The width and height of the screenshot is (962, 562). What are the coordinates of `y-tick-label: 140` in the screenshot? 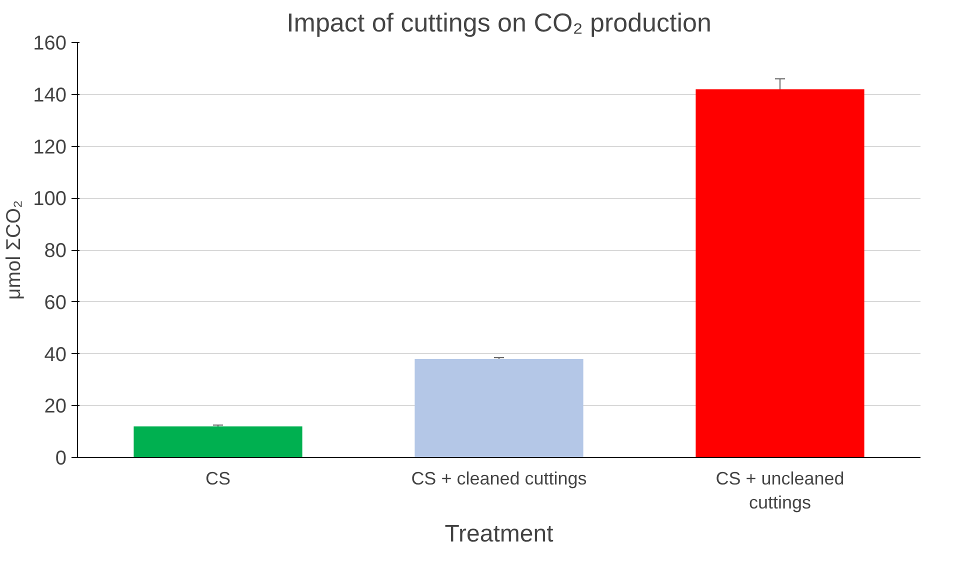 It's located at (50, 95).